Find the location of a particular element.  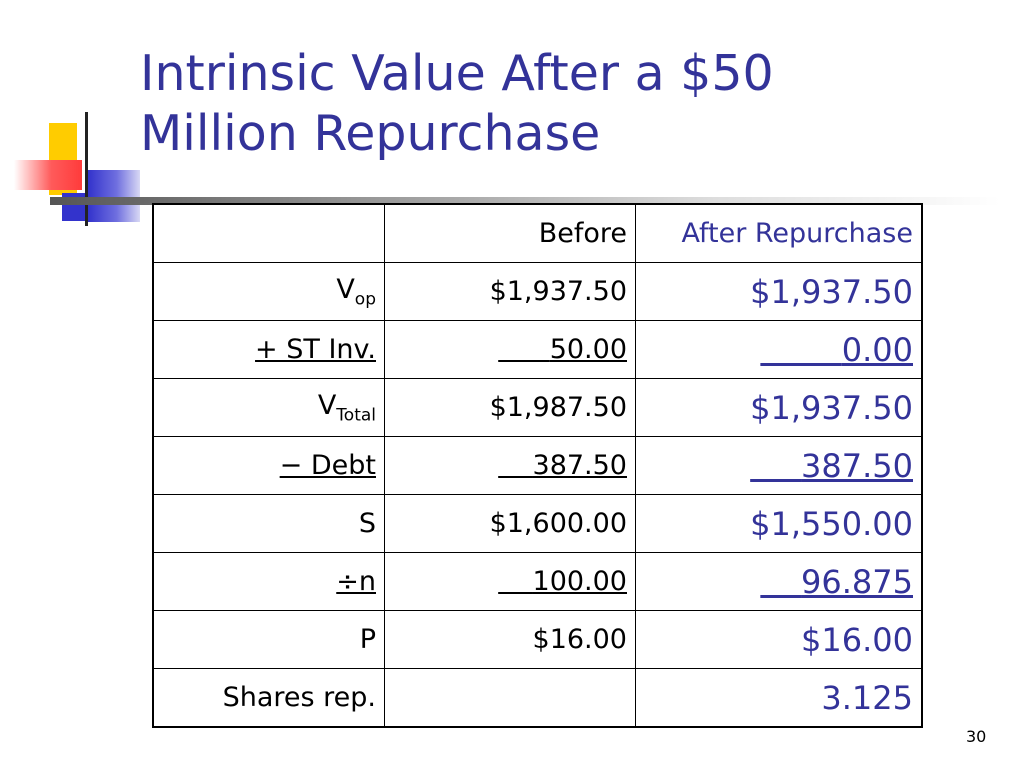

decor-blue-square is located at coordinates (114, 196).